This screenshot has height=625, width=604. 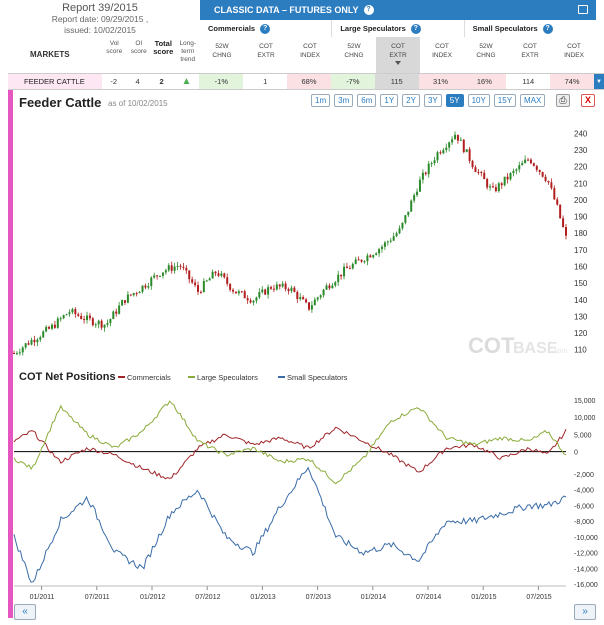 I want to click on printer-icon: ⎙, so click(x=563, y=100).